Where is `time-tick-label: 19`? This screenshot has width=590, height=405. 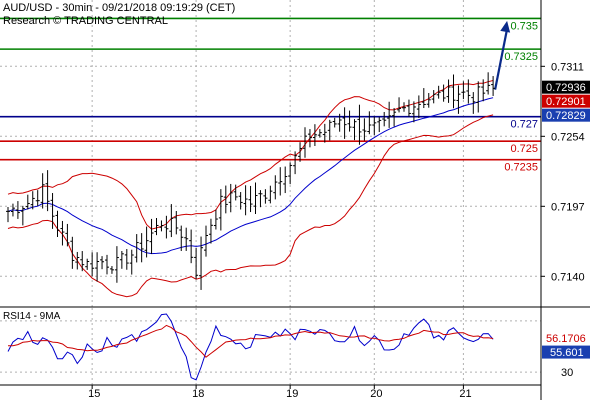 time-tick-label: 19 is located at coordinates (292, 394).